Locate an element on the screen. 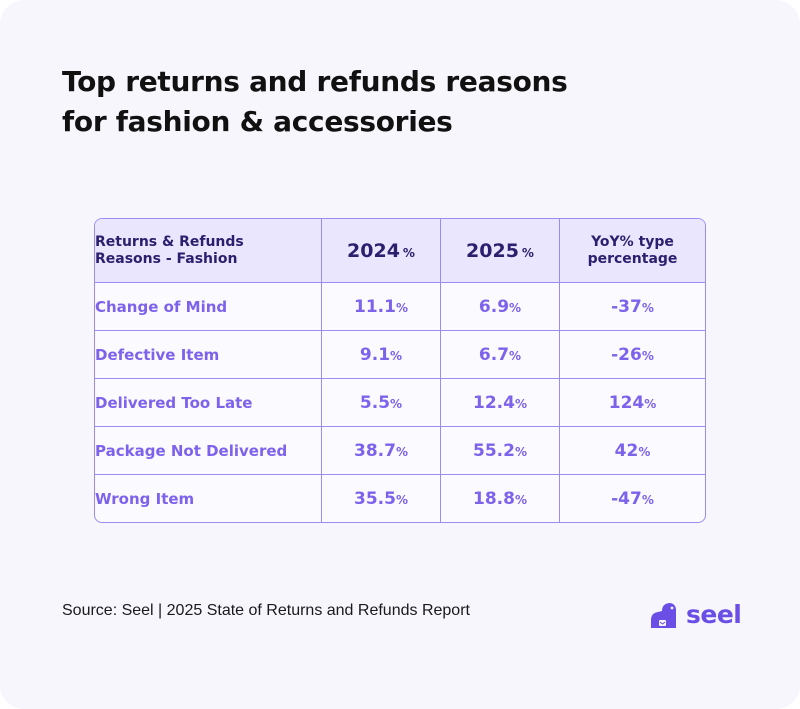 The height and width of the screenshot is (709, 800). value-yoy: -26 is located at coordinates (626, 354).